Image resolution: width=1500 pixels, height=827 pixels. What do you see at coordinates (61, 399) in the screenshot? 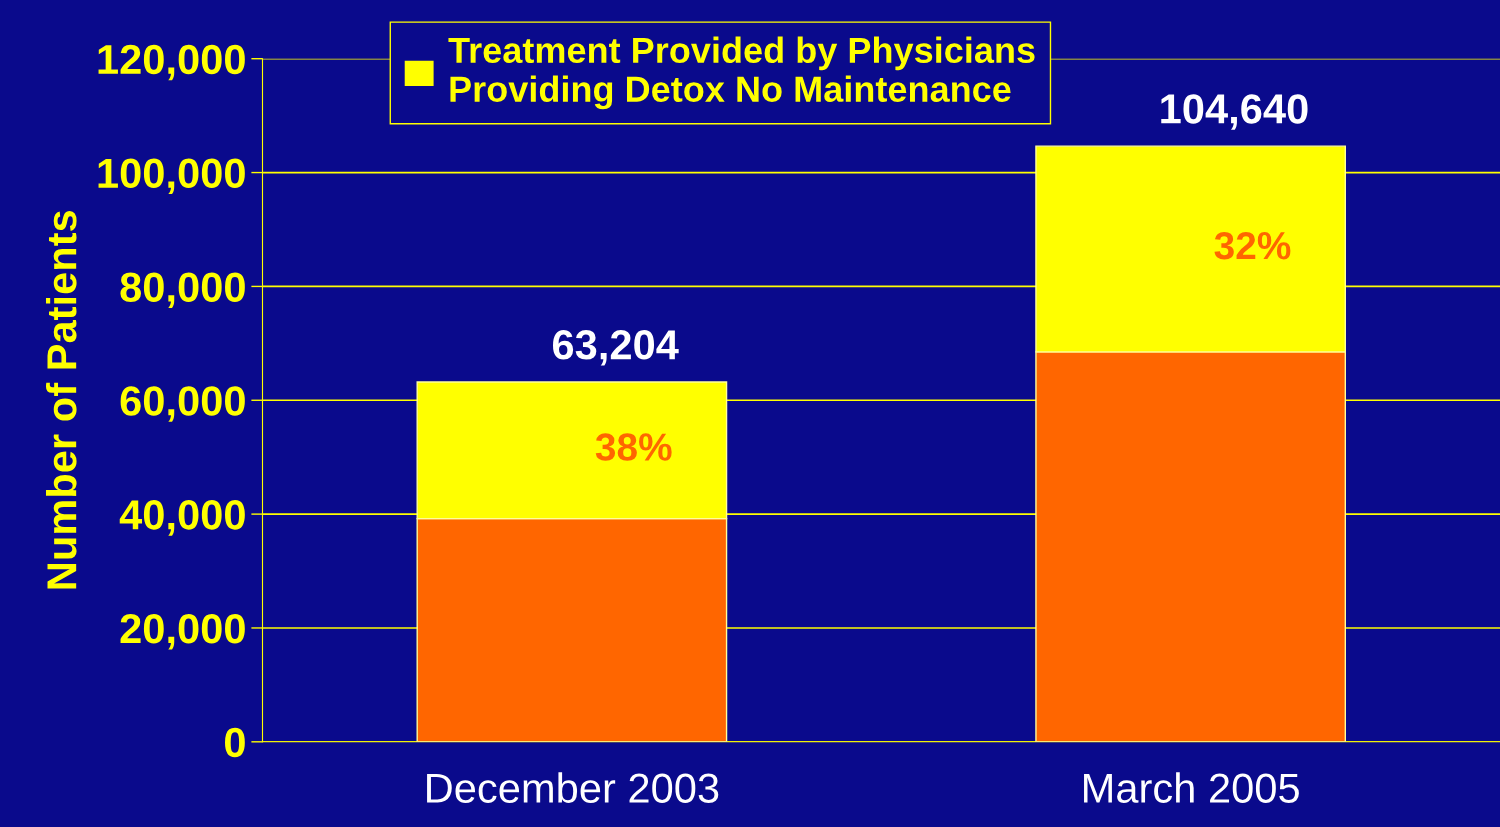
I see `y-axis-title: Number of Patients` at bounding box center [61, 399].